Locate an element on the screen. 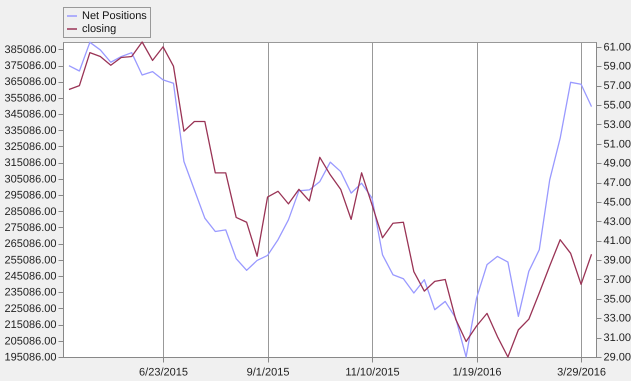  y2-tick-label: 41.00 is located at coordinates (617, 241).